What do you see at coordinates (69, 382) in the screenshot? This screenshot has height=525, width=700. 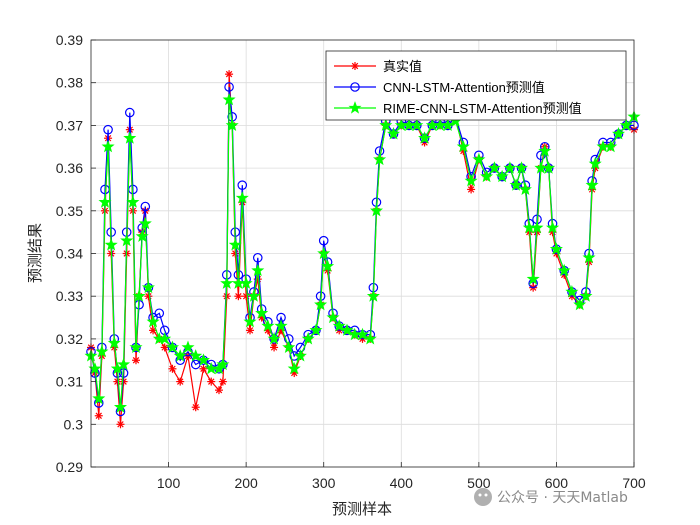 I see `y-tick-label: 0.31` at bounding box center [69, 382].